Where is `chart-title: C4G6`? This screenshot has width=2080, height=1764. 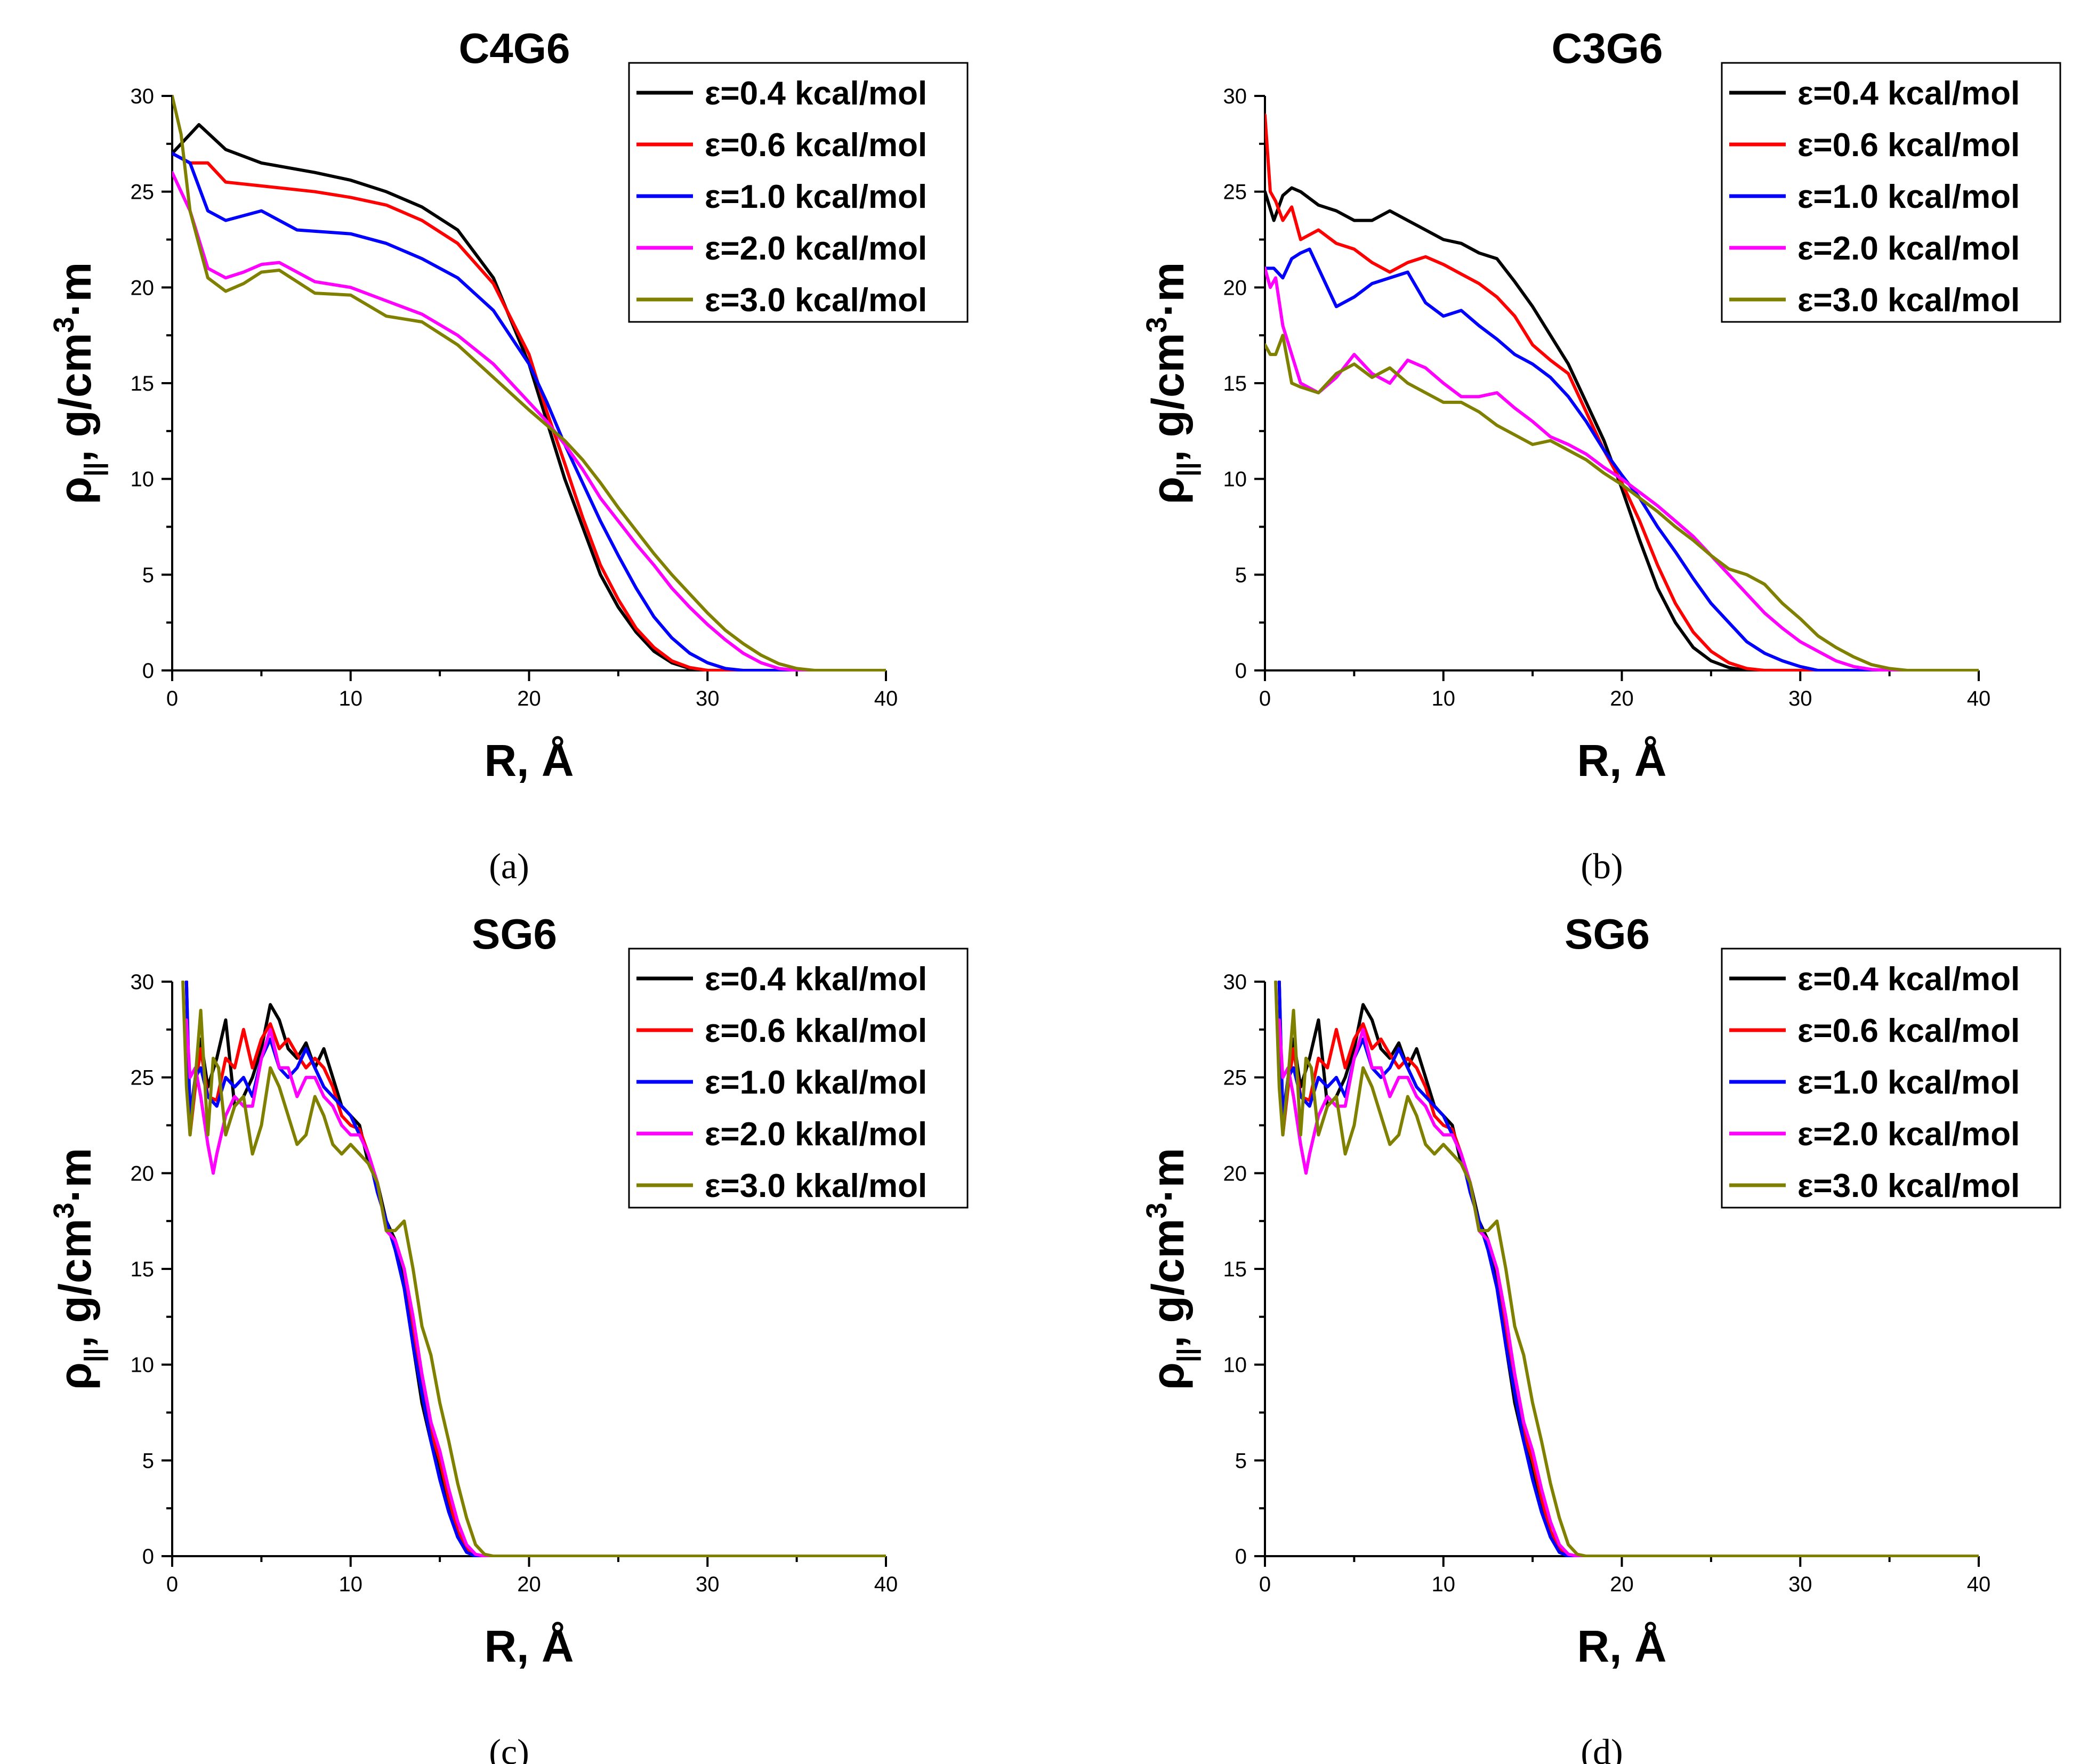
chart-title: C4G6 is located at coordinates (514, 48).